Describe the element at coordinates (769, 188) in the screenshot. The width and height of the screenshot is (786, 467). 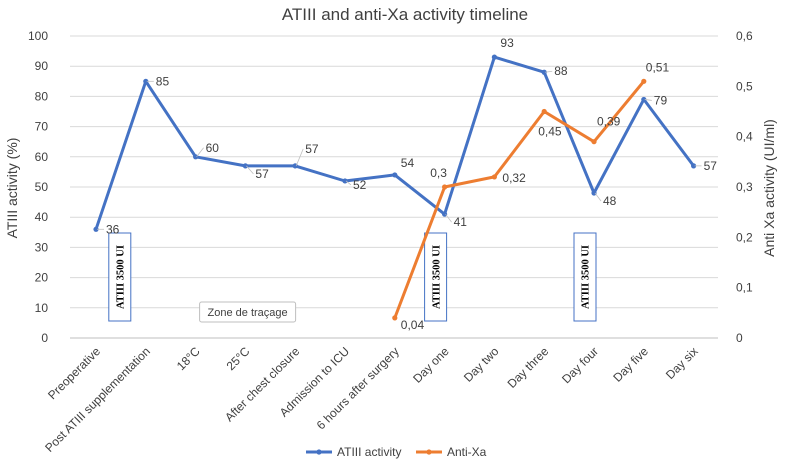
I see `y-axis-right-title: Anti Xa activity (UI/ml)` at that location.